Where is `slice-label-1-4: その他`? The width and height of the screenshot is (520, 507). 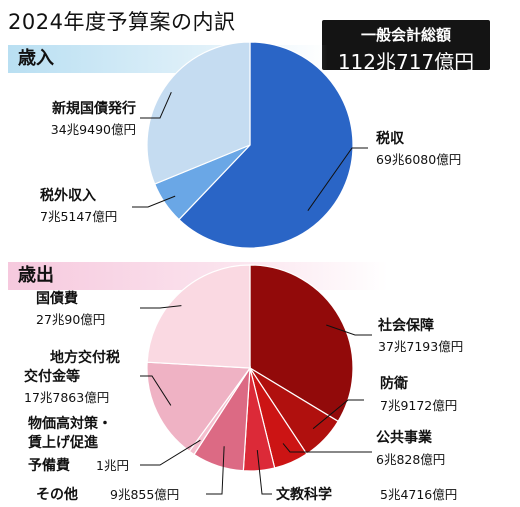 slice-label-1-4: その他 is located at coordinates (57, 494).